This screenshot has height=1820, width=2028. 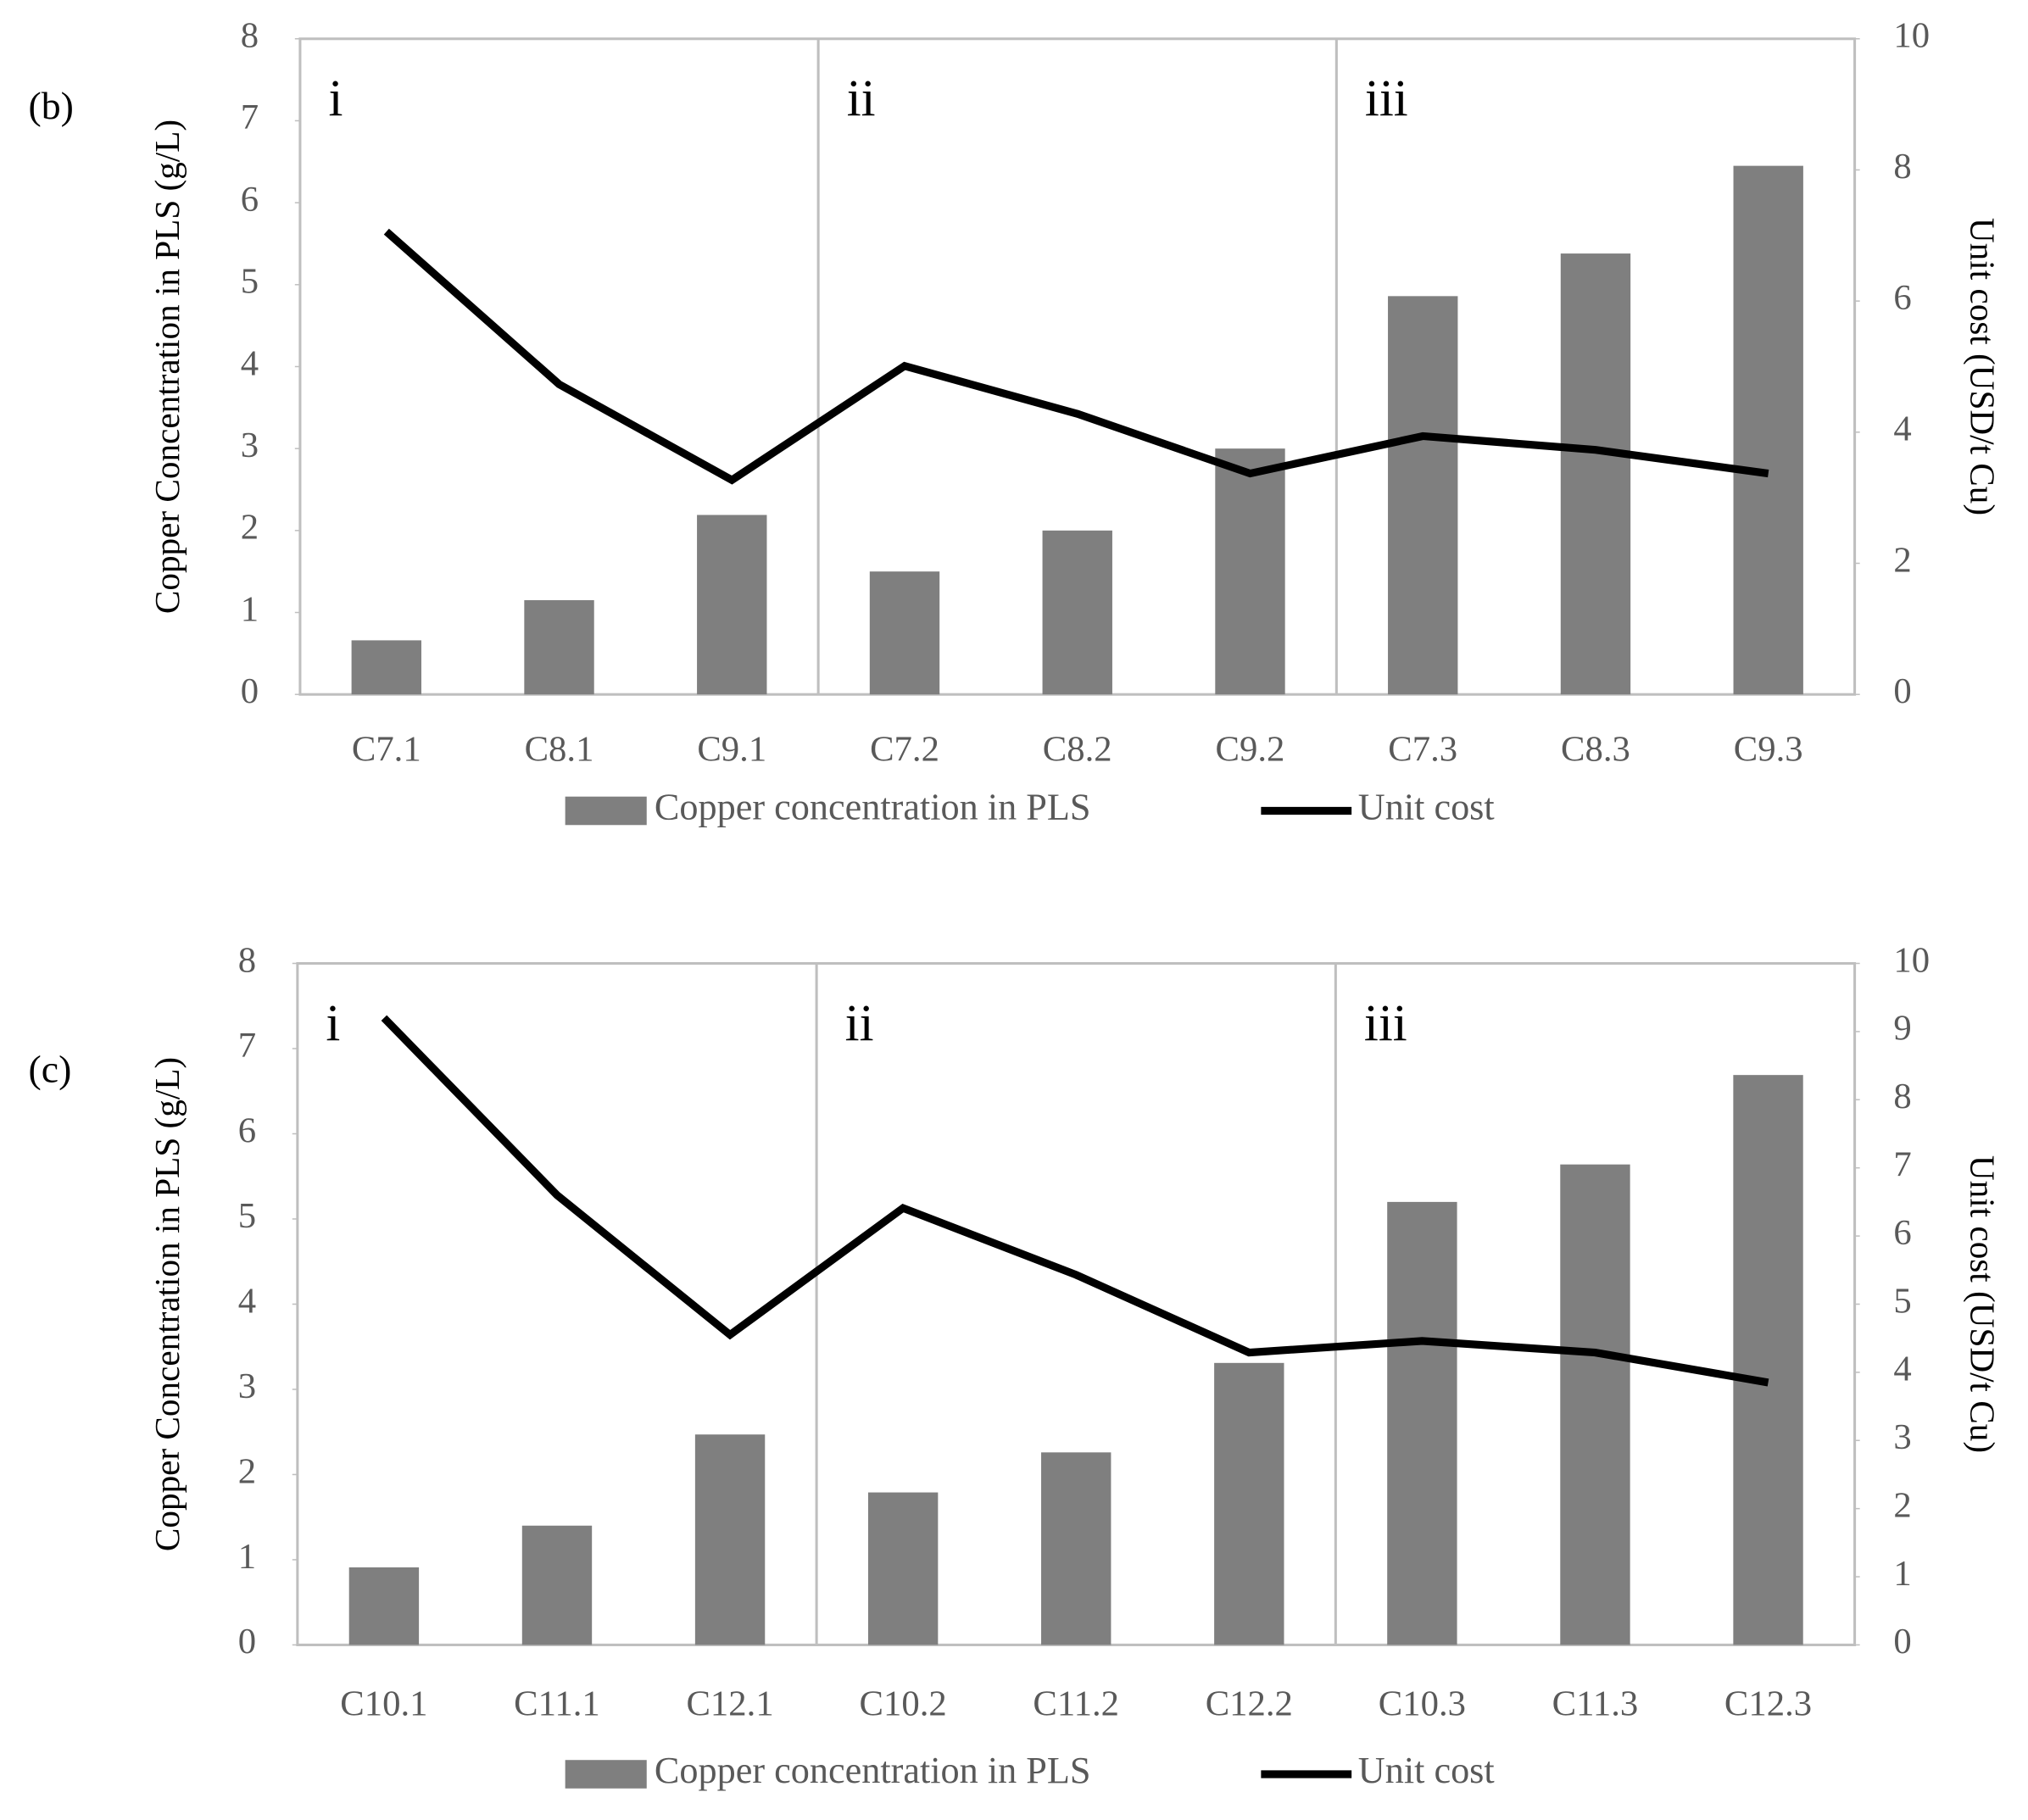 What do you see at coordinates (1422, 1703) in the screenshot?
I see `x-tick-label: C10.3` at bounding box center [1422, 1703].